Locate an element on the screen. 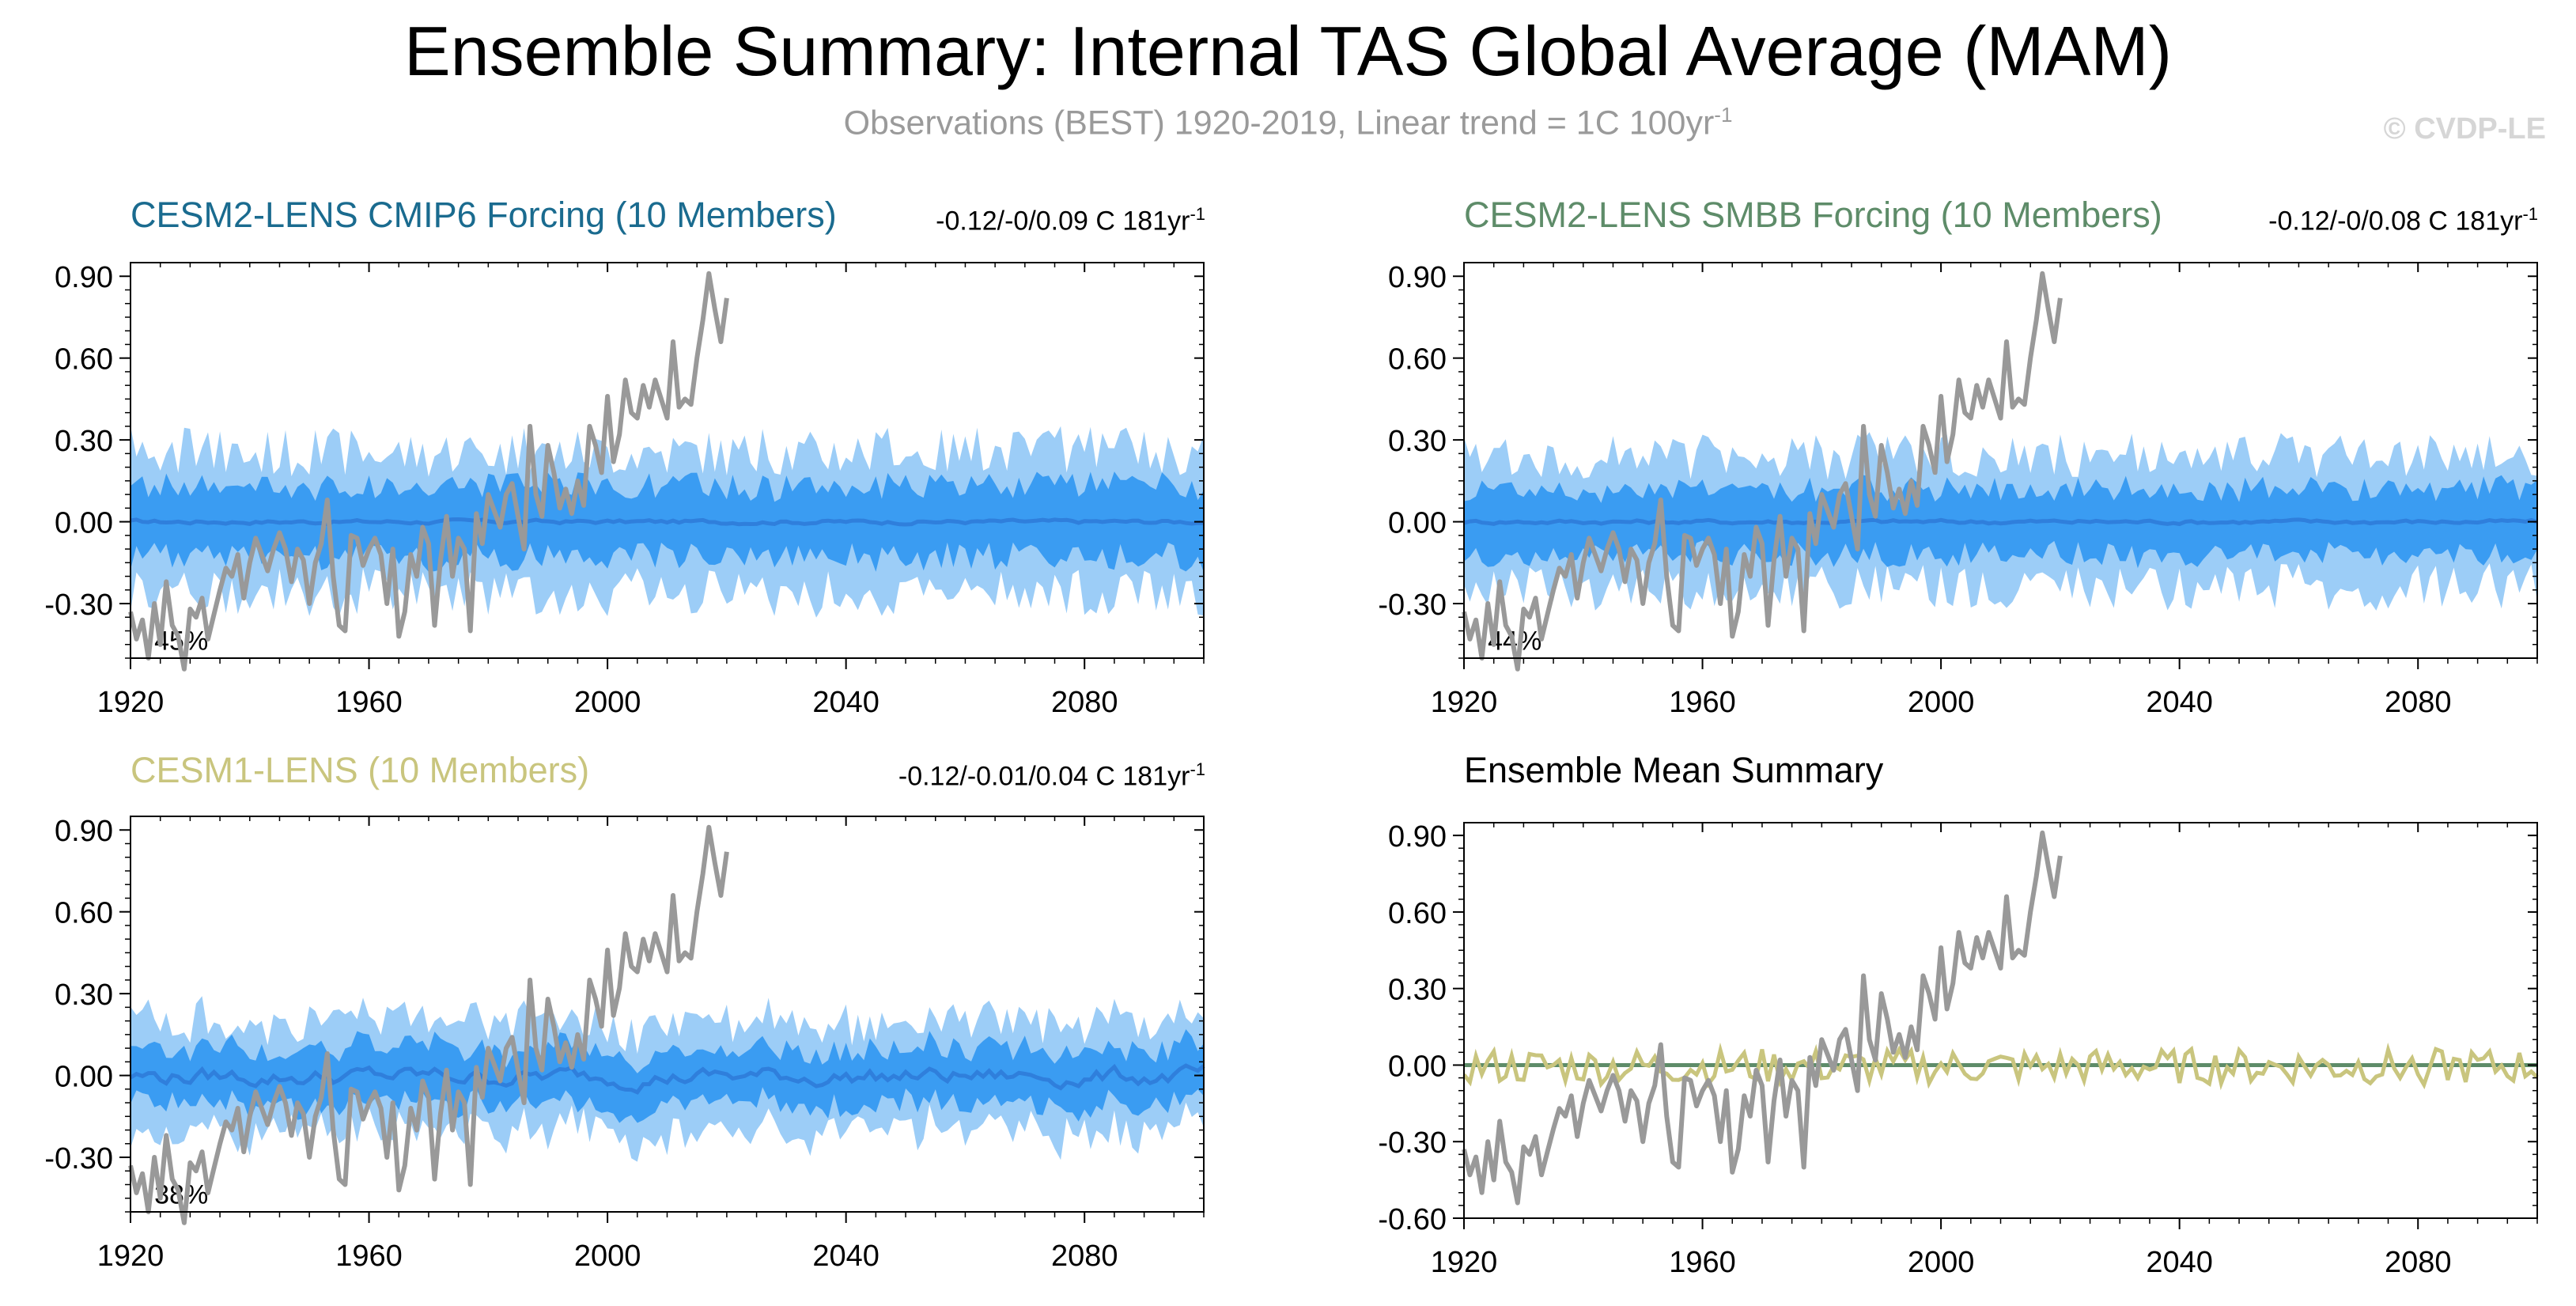 This screenshot has width=2576, height=1306. credit-watermark: © CVDP-LE is located at coordinates (2465, 129).